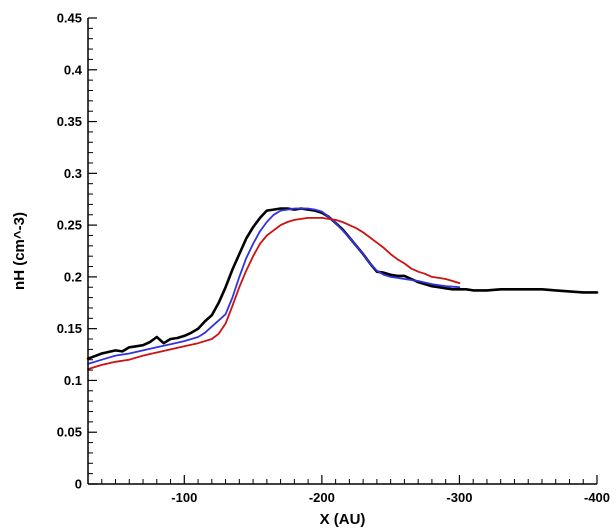  Describe the element at coordinates (343, 519) in the screenshot. I see `x-axis-title: X (AU)` at that location.